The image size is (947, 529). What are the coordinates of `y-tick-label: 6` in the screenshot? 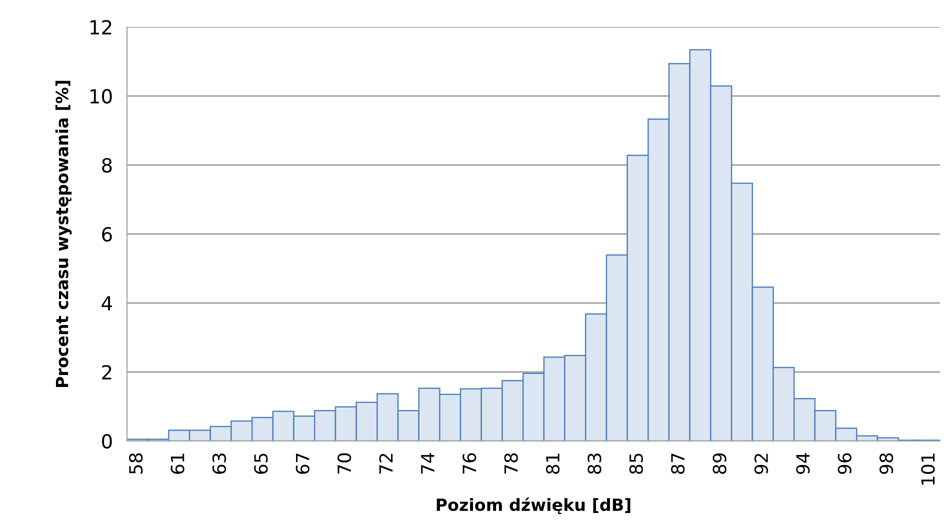 It's located at (107, 234).